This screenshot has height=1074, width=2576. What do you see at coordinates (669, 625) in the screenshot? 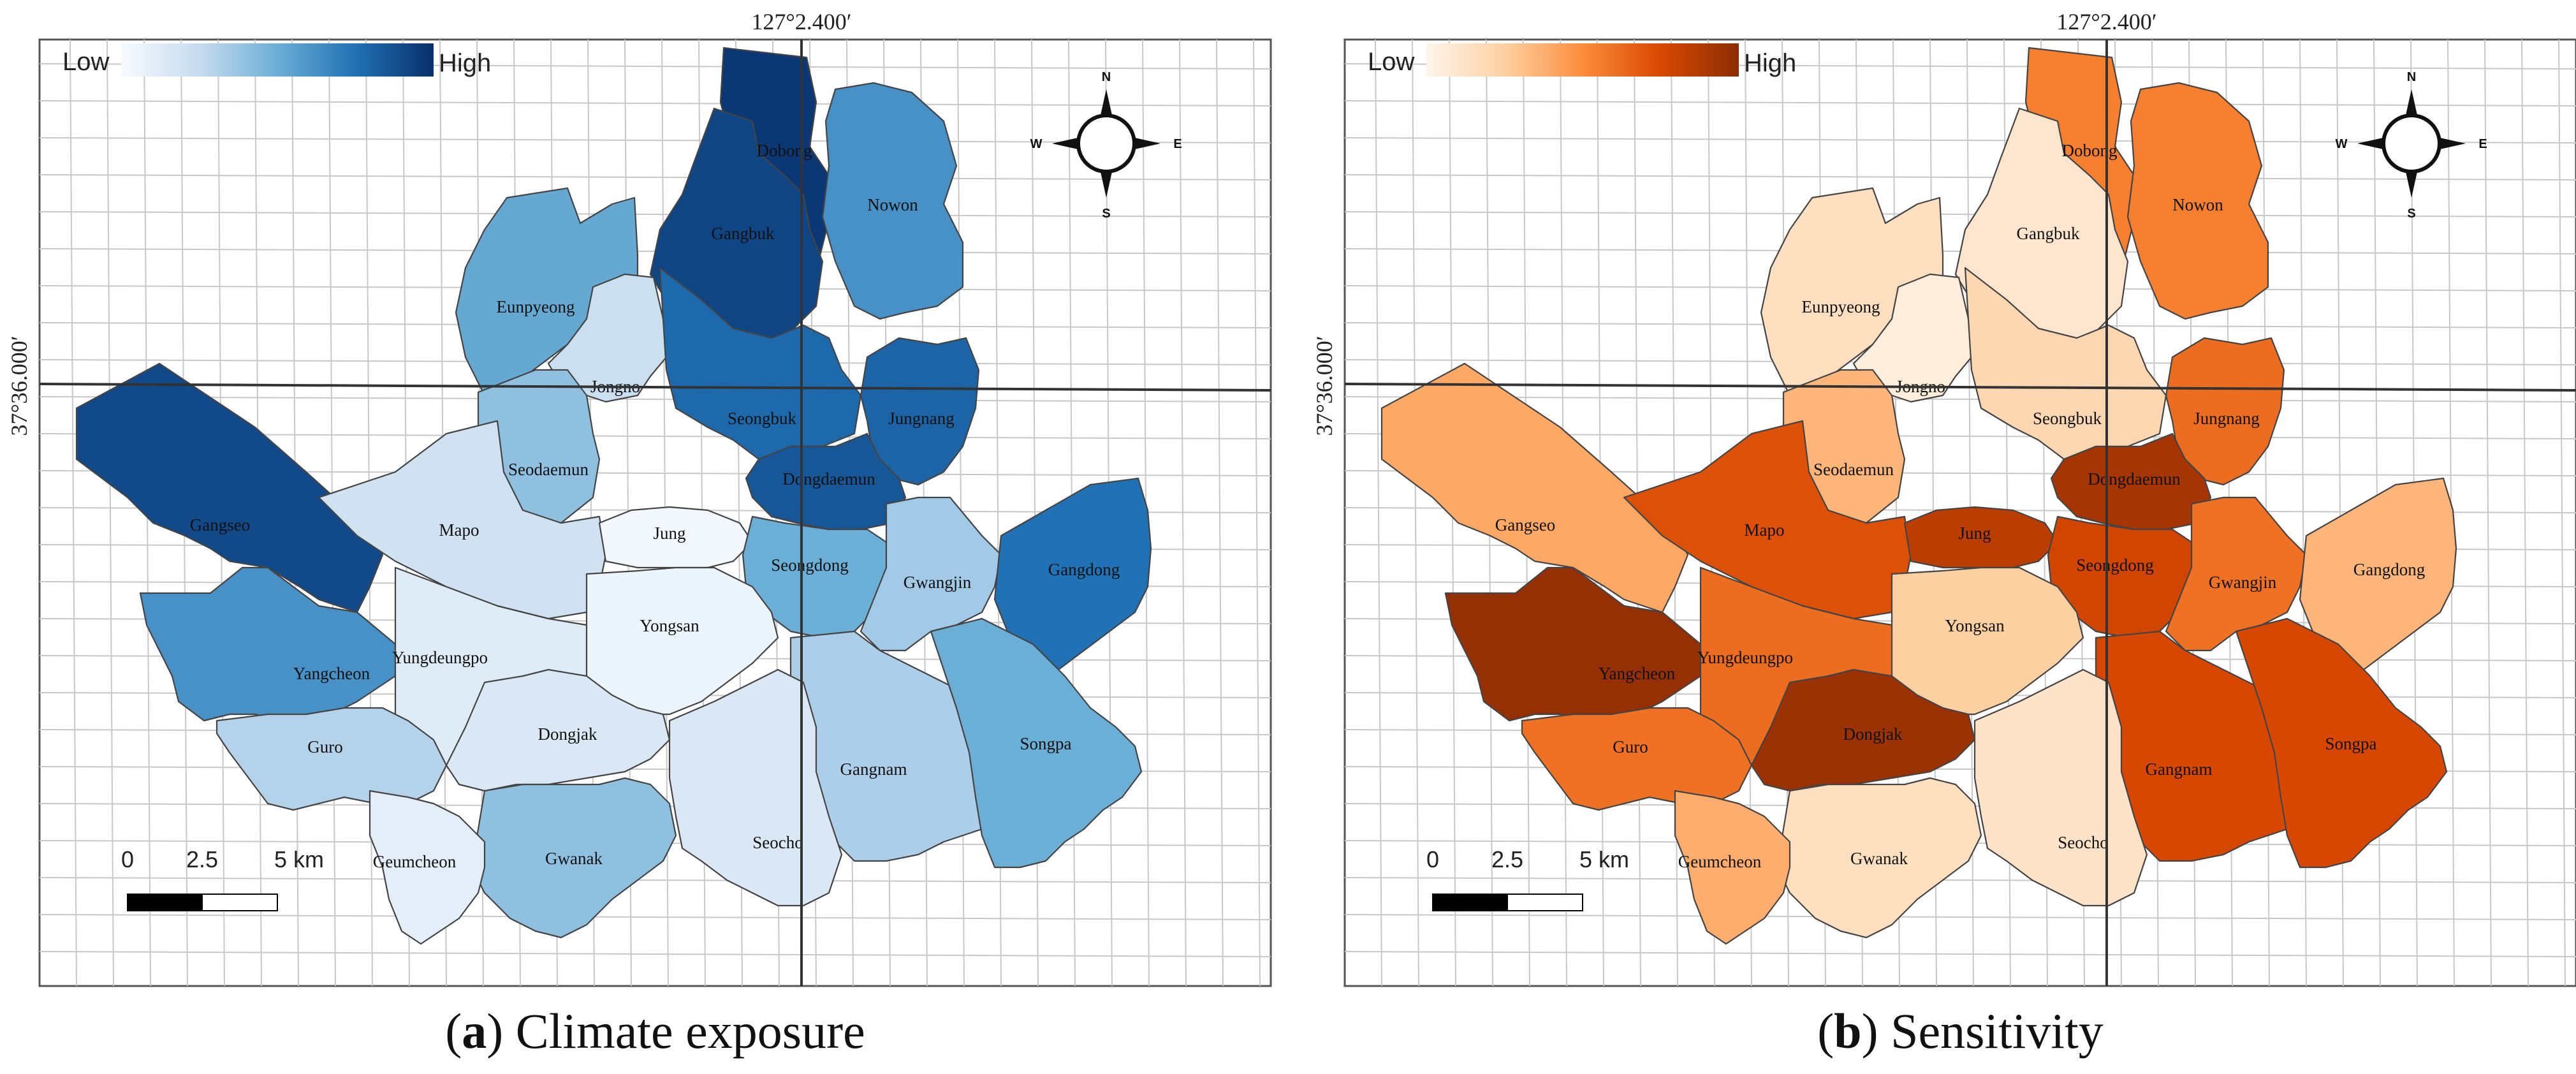
I see `district-label-yongsan: Yongsan` at bounding box center [669, 625].